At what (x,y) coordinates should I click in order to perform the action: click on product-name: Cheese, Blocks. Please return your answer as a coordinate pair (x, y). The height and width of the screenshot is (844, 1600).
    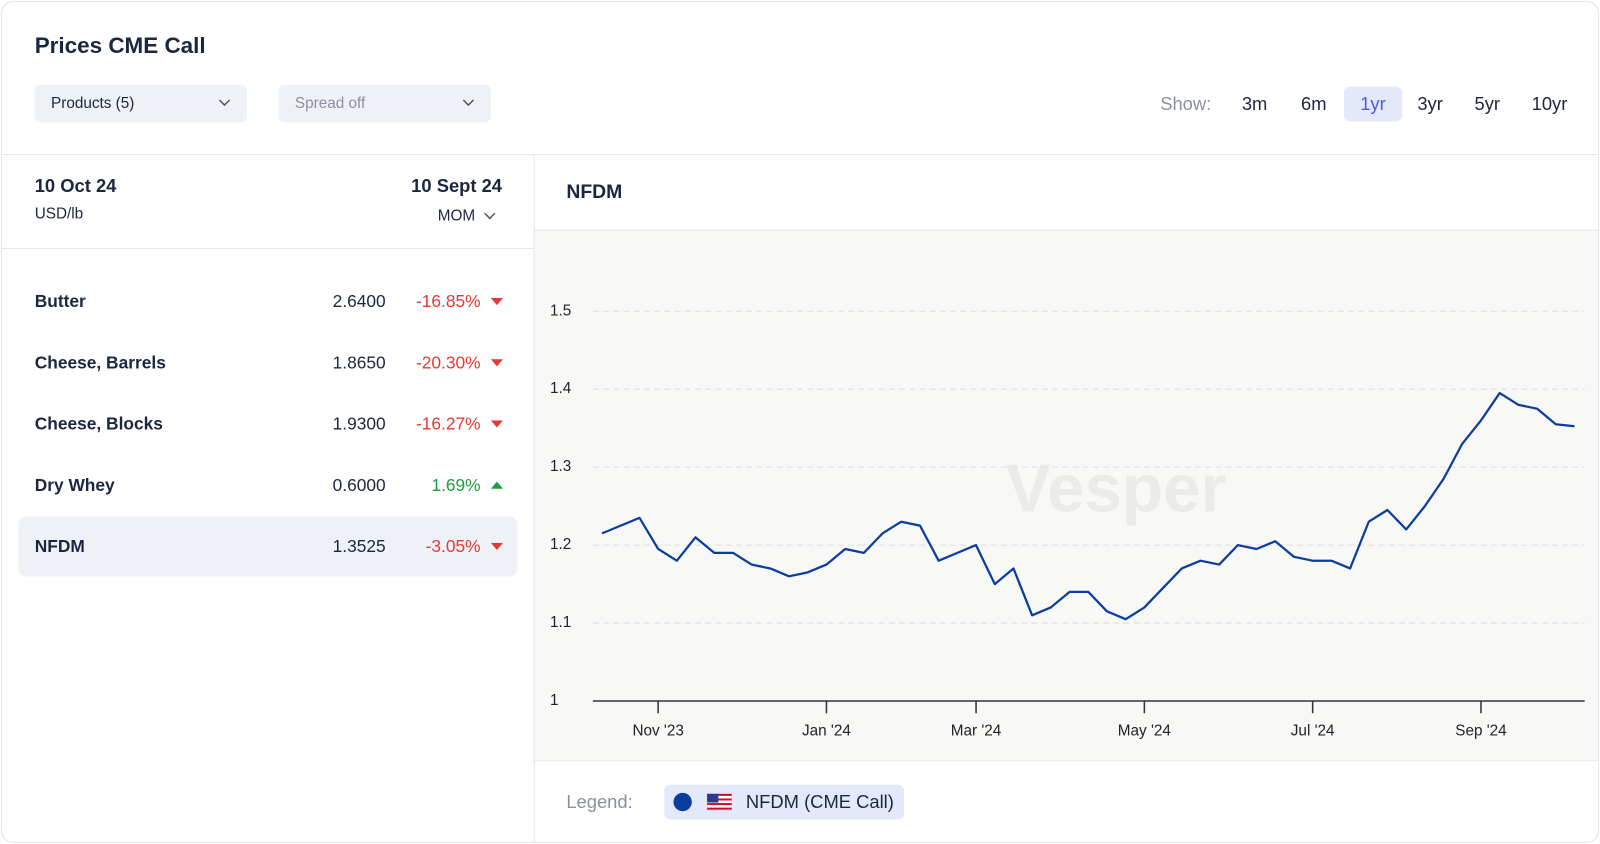
    Looking at the image, I should click on (98, 424).